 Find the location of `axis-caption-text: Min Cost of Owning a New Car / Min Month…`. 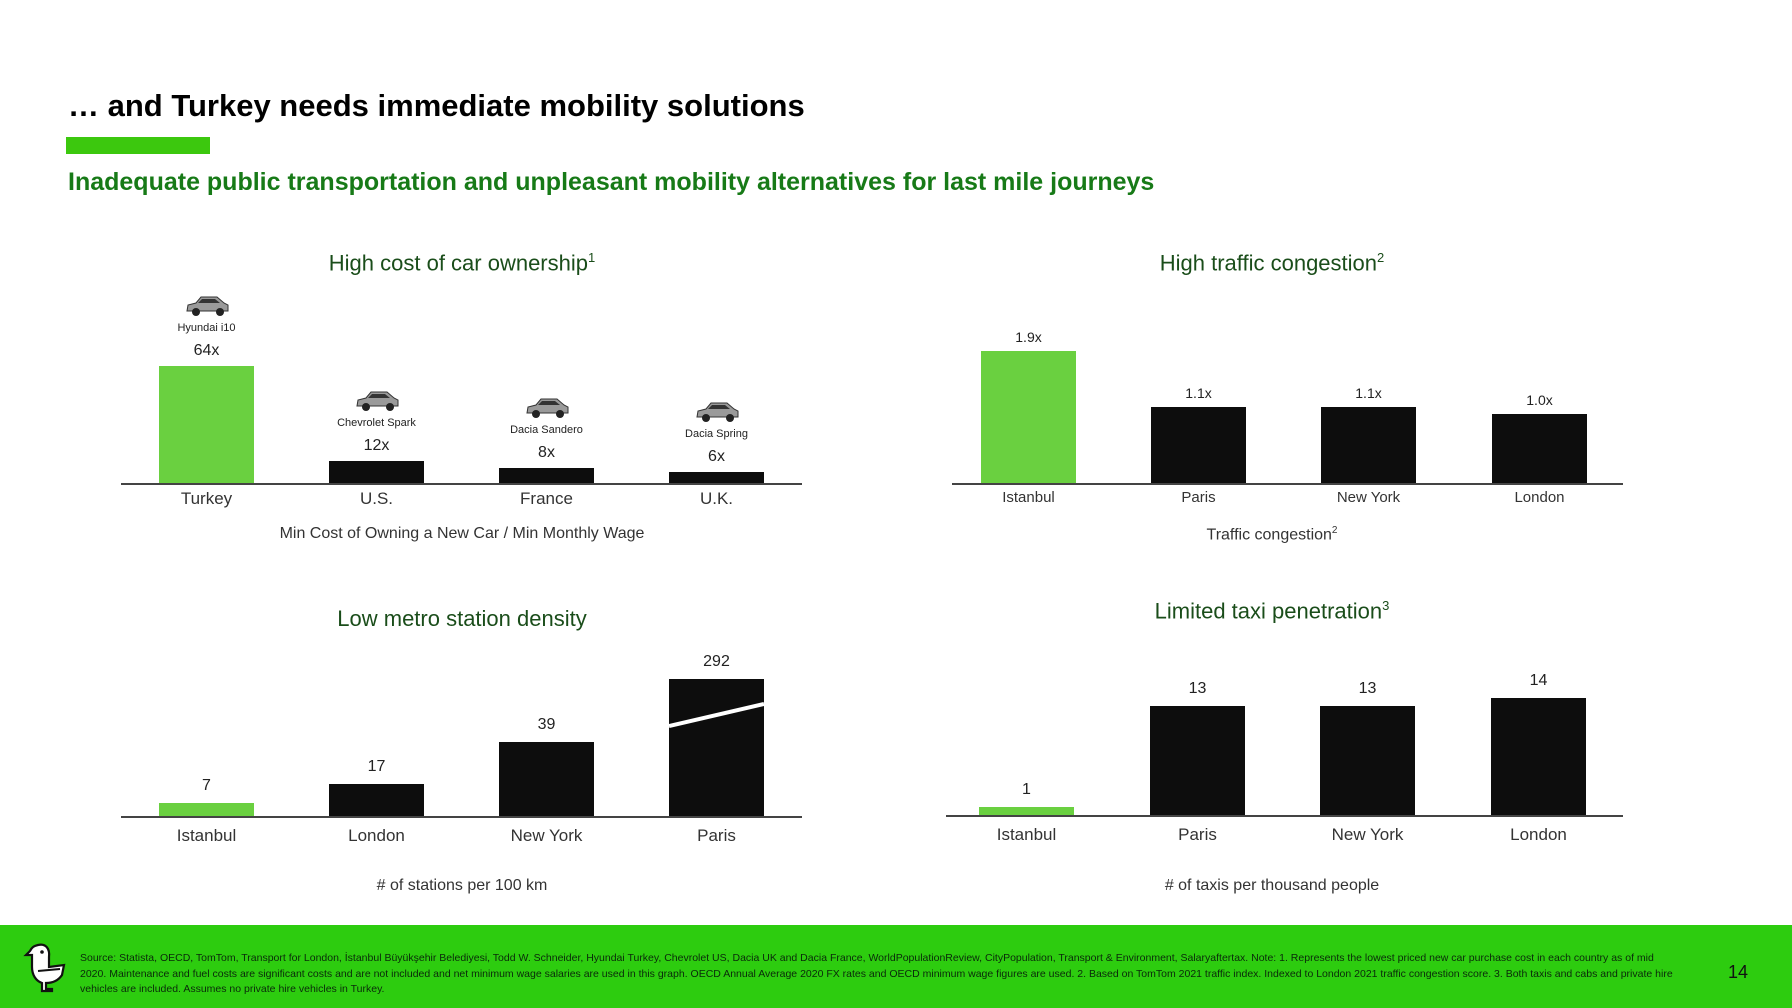

axis-caption-text: Min Cost of Owning a New Car / Min Month… is located at coordinates (462, 533).